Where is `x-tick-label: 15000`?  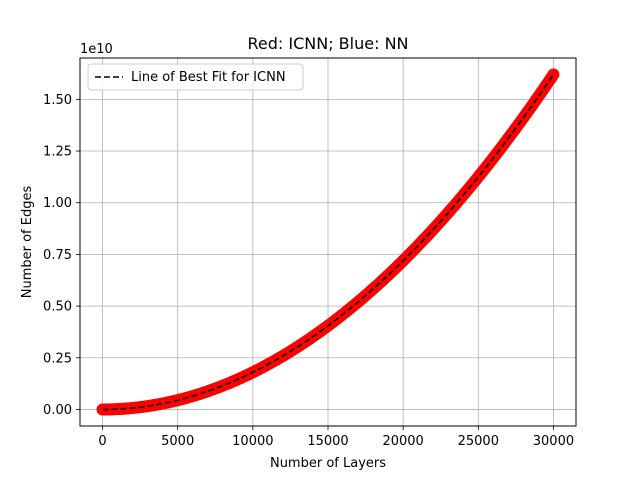
x-tick-label: 15000 is located at coordinates (327, 441).